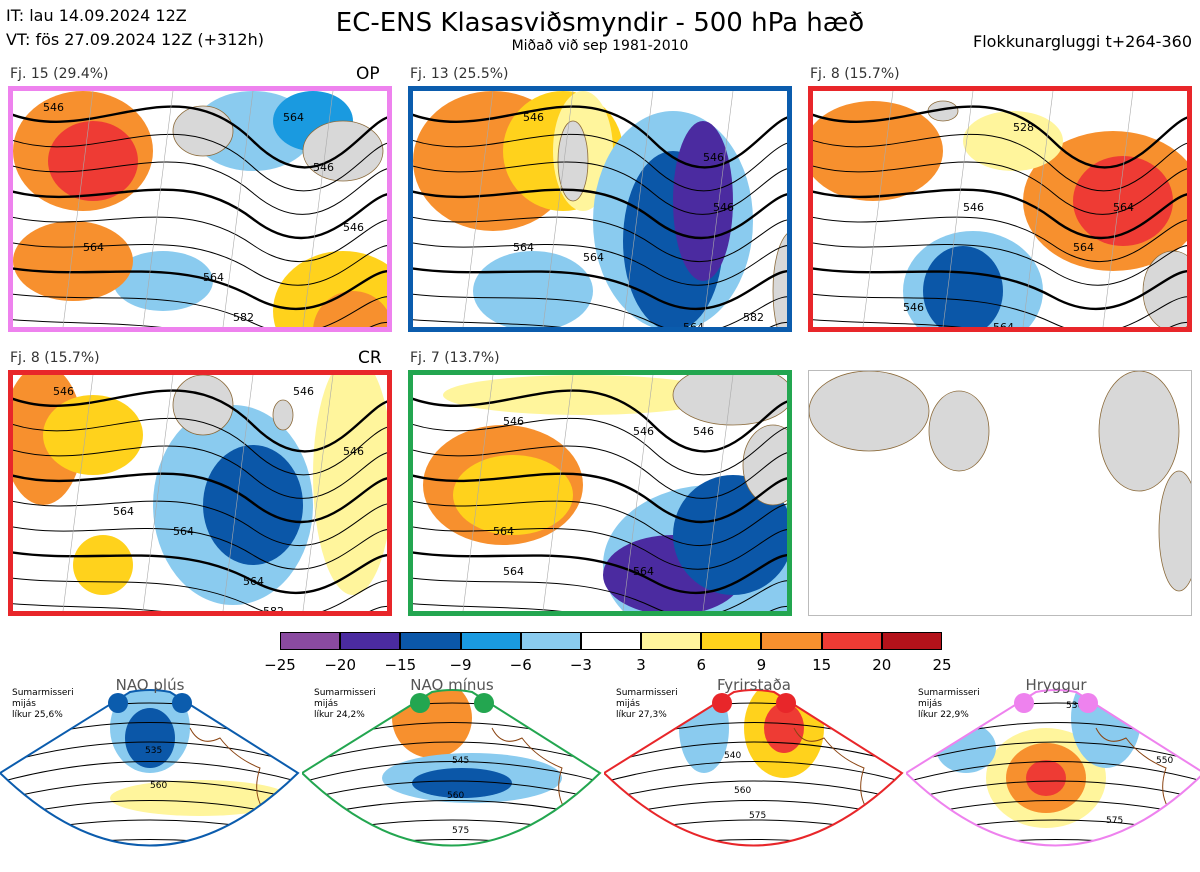  I want to click on regime-map-1: 535 560, so click(150, 768).